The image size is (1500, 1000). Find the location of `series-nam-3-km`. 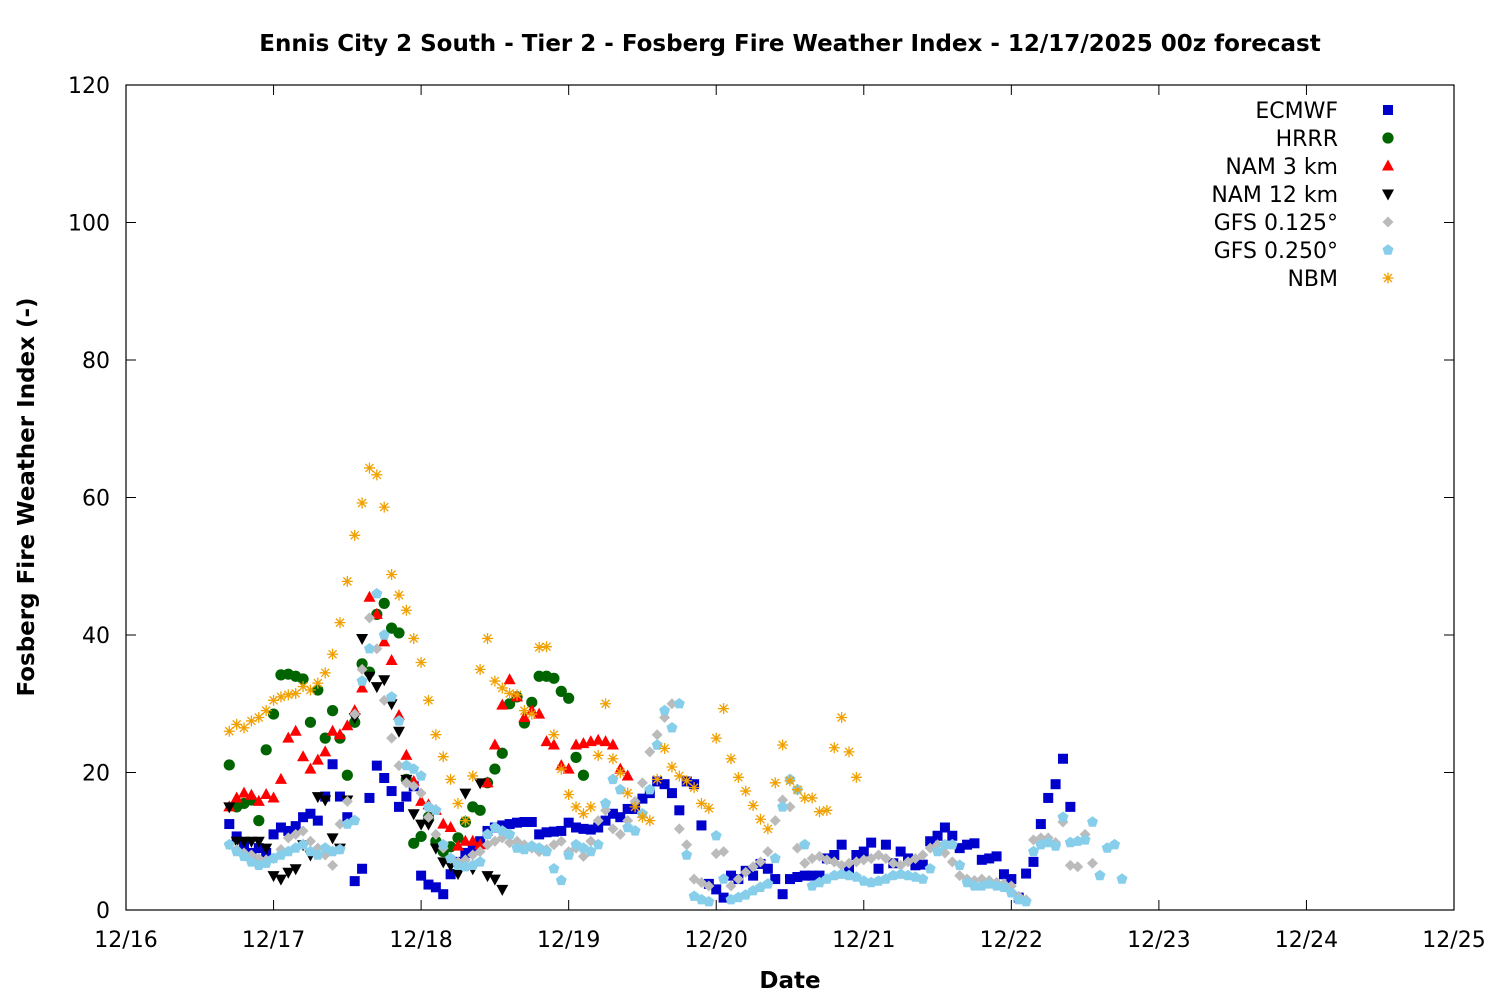

series-nam-3-km is located at coordinates (428, 720).